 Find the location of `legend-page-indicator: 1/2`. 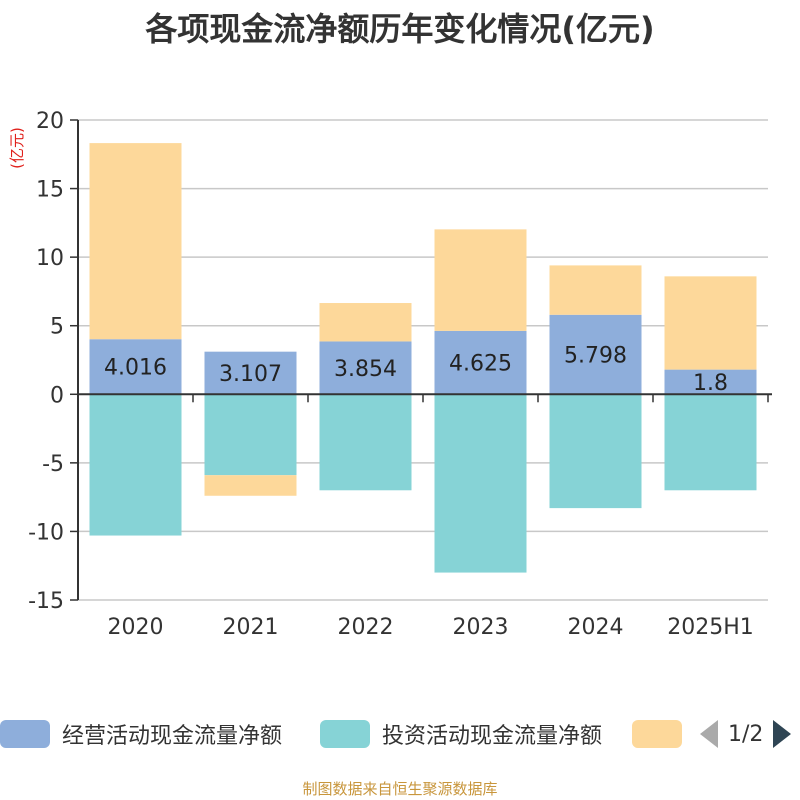

legend-page-indicator: 1/2 is located at coordinates (746, 734).